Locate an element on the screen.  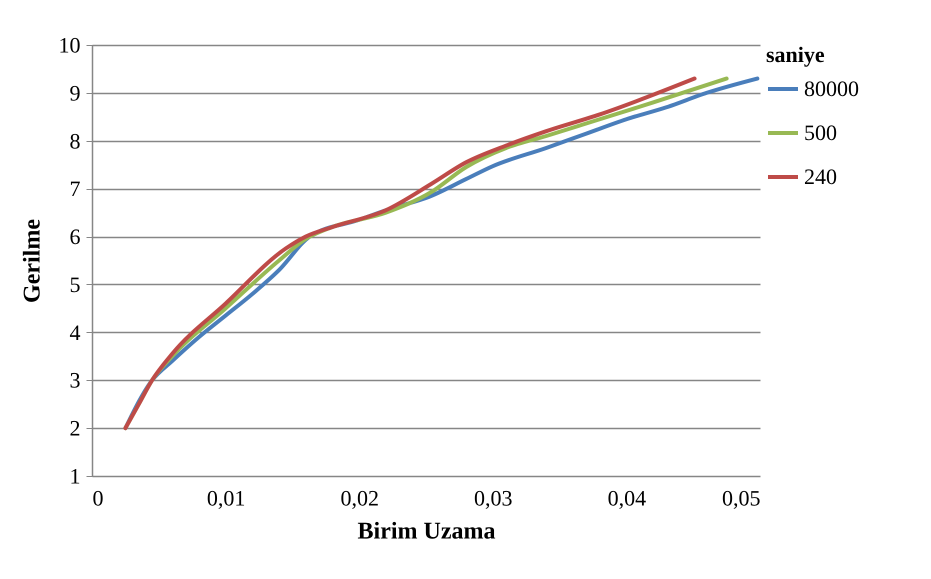
y-axis-title: Gerilme is located at coordinates (33, 260).